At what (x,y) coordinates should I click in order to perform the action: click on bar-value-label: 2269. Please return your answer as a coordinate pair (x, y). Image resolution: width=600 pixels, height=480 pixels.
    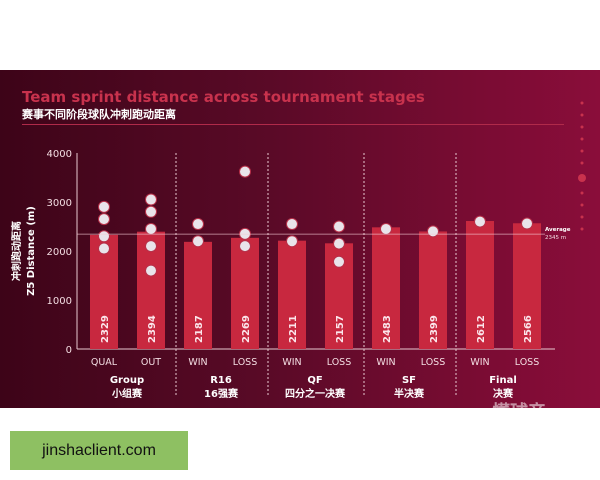
    Looking at the image, I should click on (246, 329).